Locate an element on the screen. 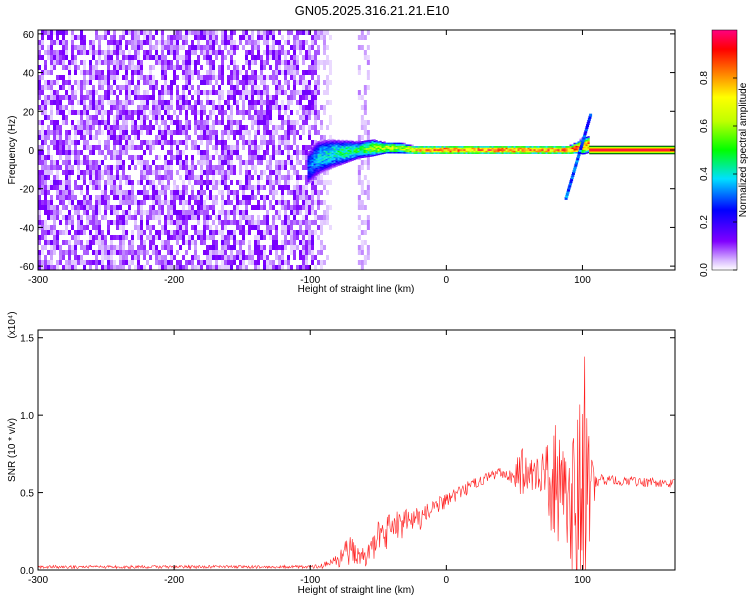  colorbar-tick-label: 0.8 is located at coordinates (704, 78).